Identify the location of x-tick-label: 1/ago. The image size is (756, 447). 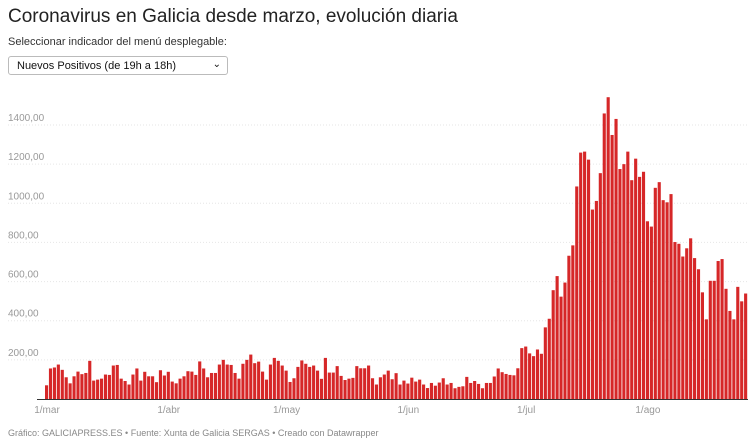
(647, 410).